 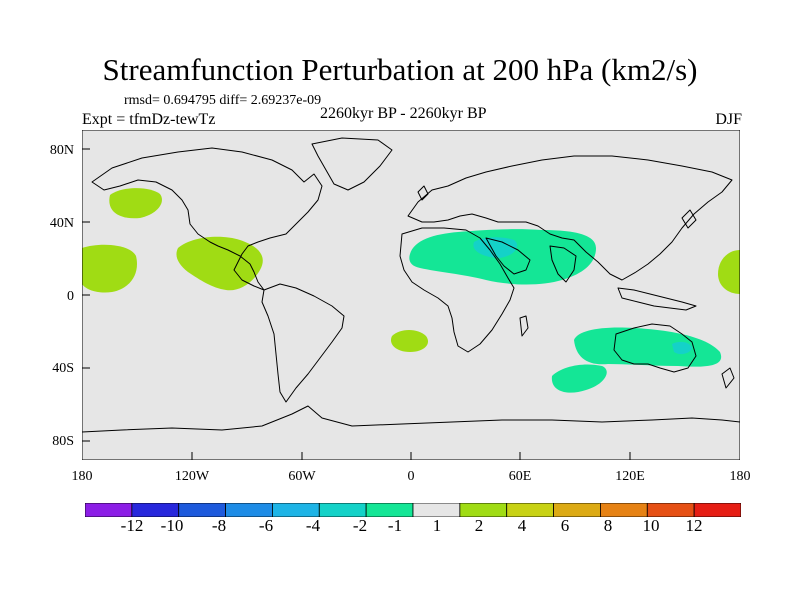 I want to click on lat-label-40n: 40N, so click(x=61, y=223).